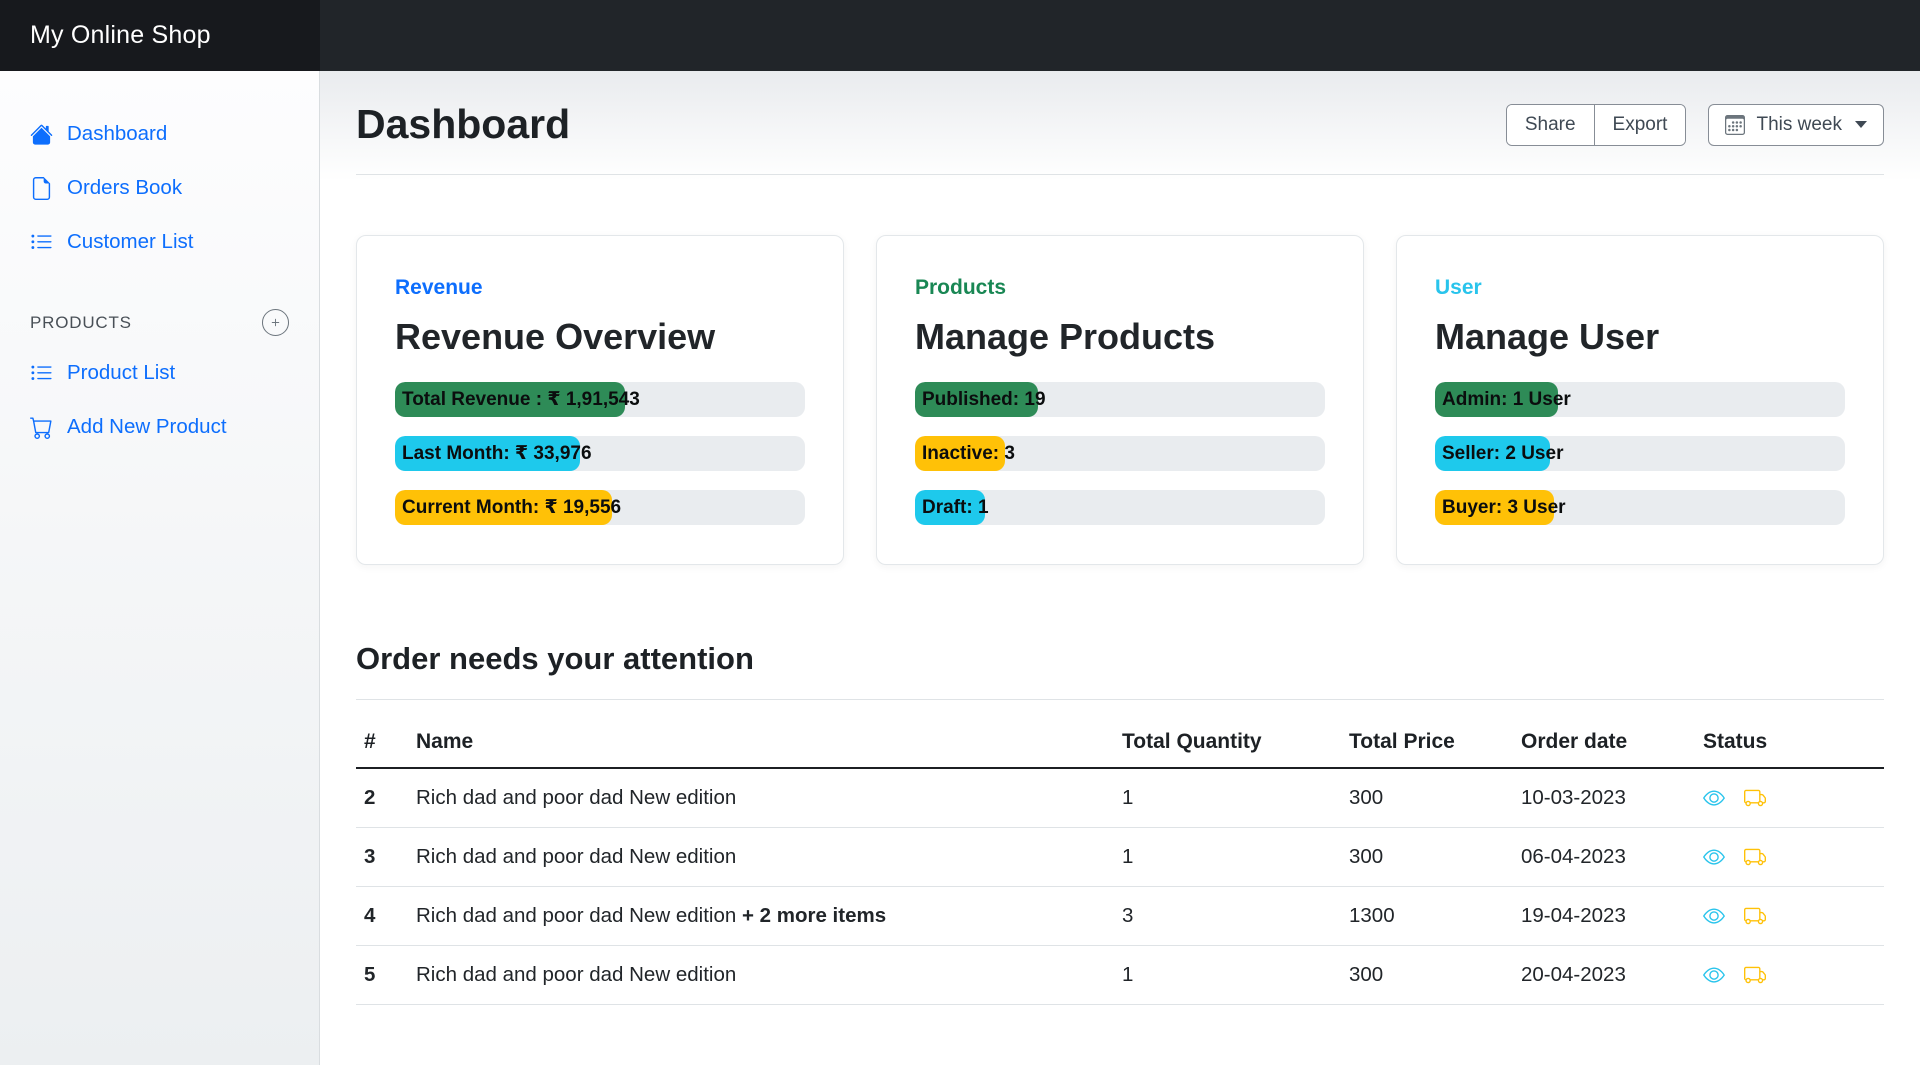 The image size is (1920, 1065). I want to click on card-title: Manage User, so click(1547, 336).